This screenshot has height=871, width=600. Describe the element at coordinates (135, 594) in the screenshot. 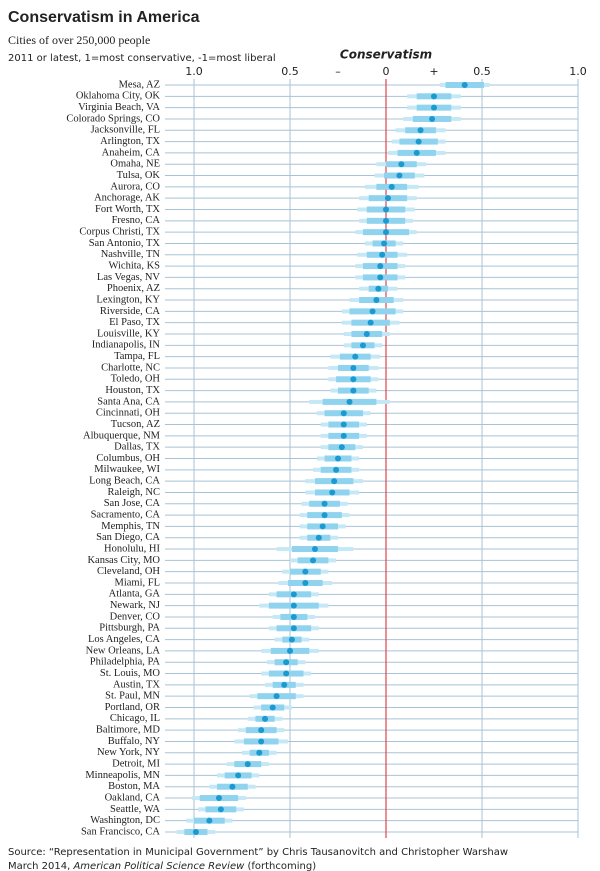

I see `row-label: Atlanta, GA` at that location.